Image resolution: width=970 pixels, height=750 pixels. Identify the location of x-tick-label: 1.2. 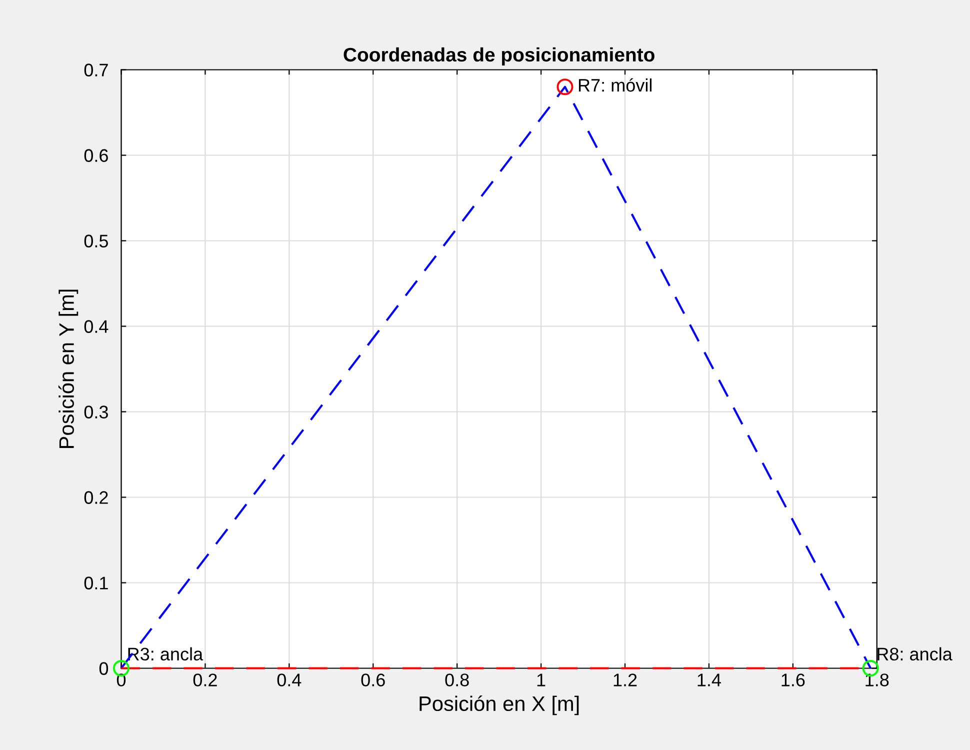
(625, 680).